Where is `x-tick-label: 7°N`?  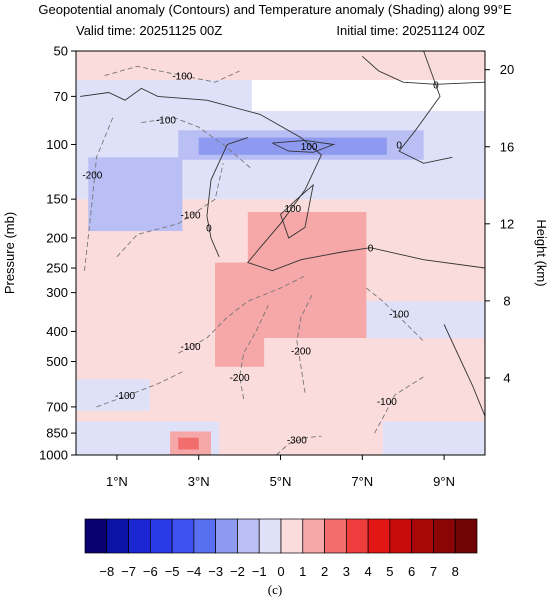
x-tick-label: 7°N is located at coordinates (362, 481).